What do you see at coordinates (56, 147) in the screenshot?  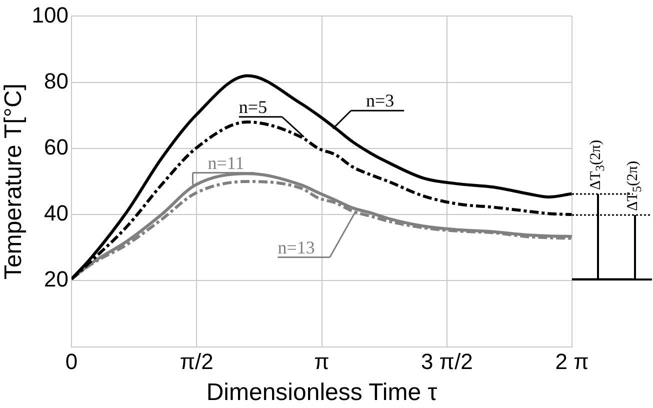 I see `y-tick-label: 60` at bounding box center [56, 147].